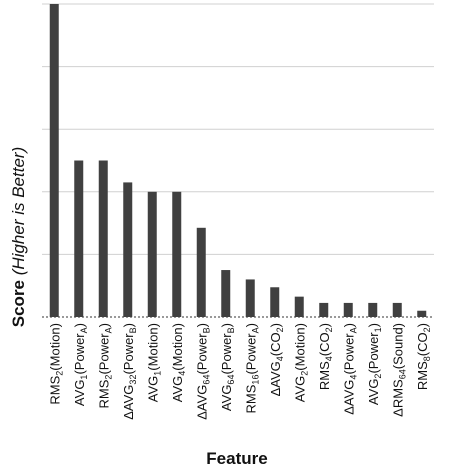 The height and width of the screenshot is (474, 474). I want to click on x-tick-label: ΔAVG32(PowerB), so click(129, 371).